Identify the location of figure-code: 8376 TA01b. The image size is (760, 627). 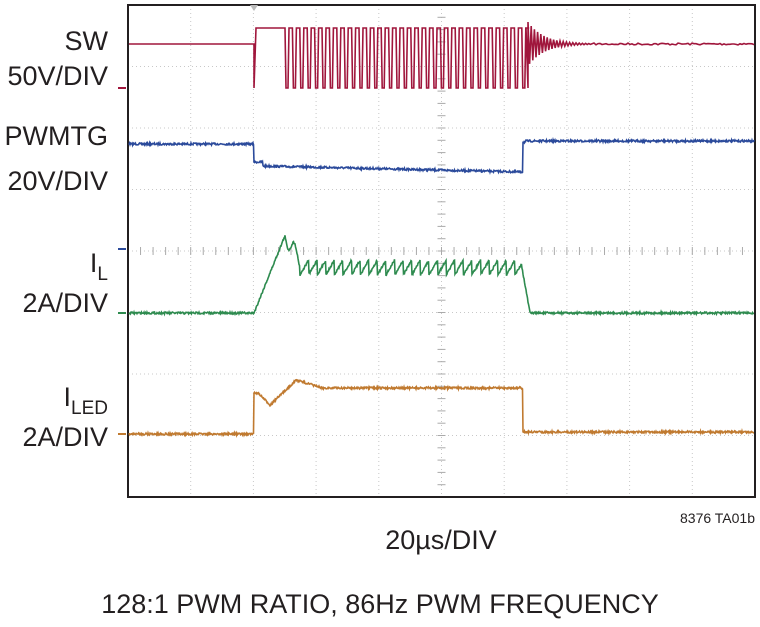
(717, 518).